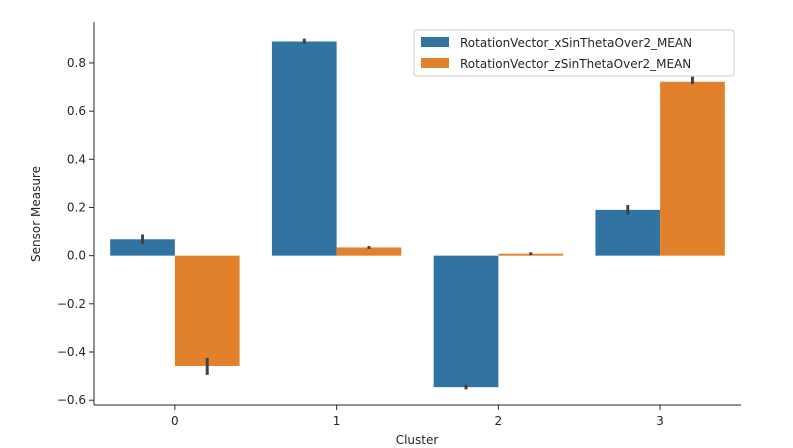 This screenshot has height=448, width=793. What do you see at coordinates (76, 207) in the screenshot?
I see `y-tick-label: 0.2` at bounding box center [76, 207].